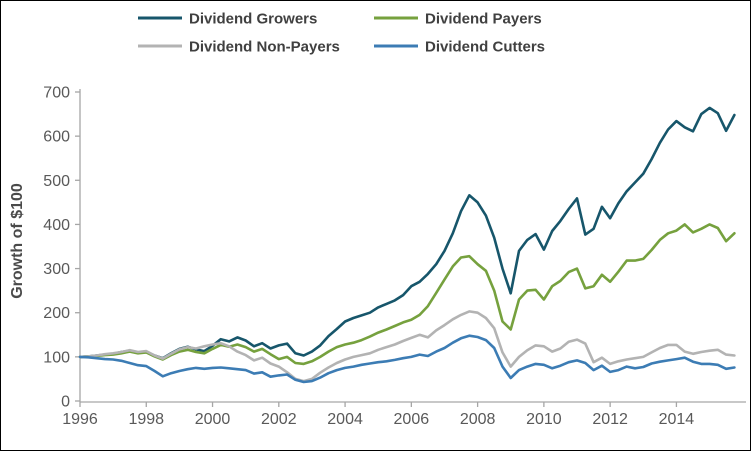 The width and height of the screenshot is (751, 451). Describe the element at coordinates (253, 19) in the screenshot. I see `legend-label: Dividend Growers` at that location.